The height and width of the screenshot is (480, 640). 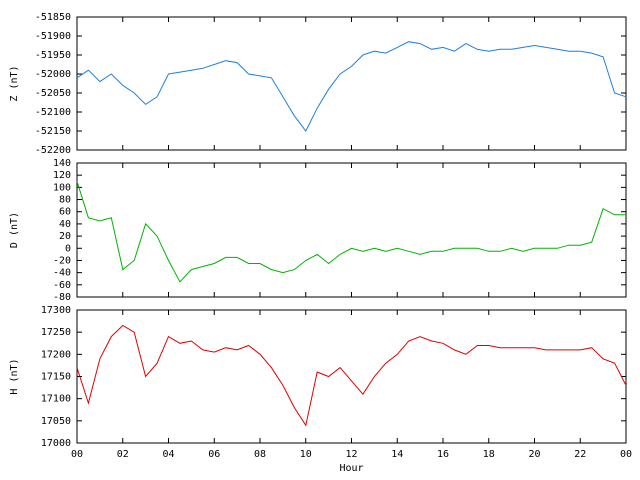 What do you see at coordinates (65, 200) in the screenshot?
I see `y-tick-label: 80` at bounding box center [65, 200].